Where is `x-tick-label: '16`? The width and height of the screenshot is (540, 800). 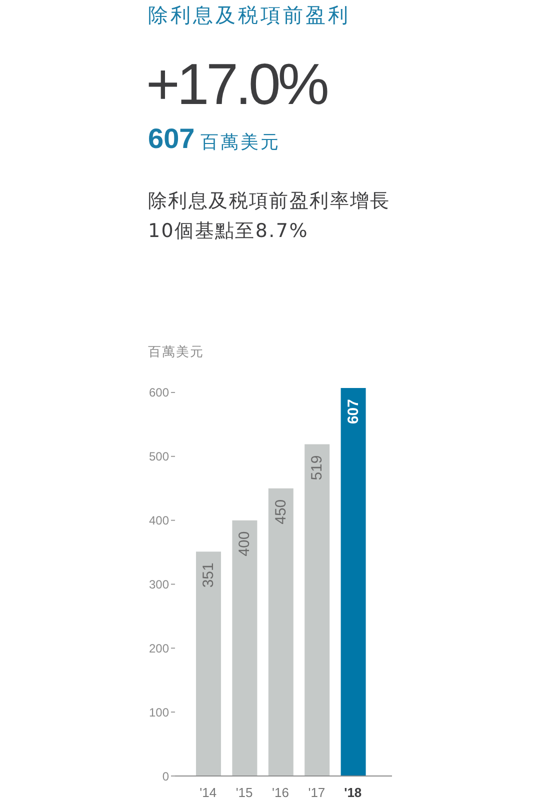 x-tick-label: '16 is located at coordinates (280, 792).